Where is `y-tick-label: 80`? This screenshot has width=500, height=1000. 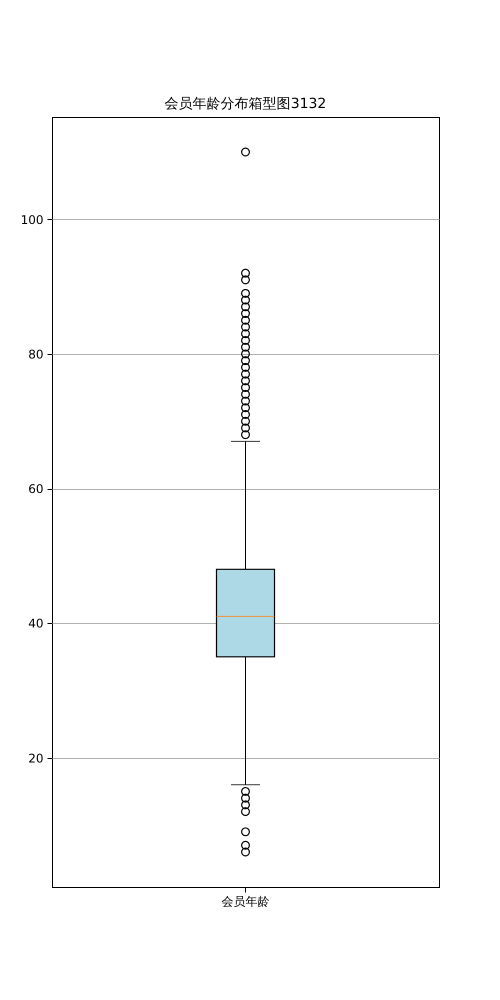 y-tick-label: 80 is located at coordinates (36, 354).